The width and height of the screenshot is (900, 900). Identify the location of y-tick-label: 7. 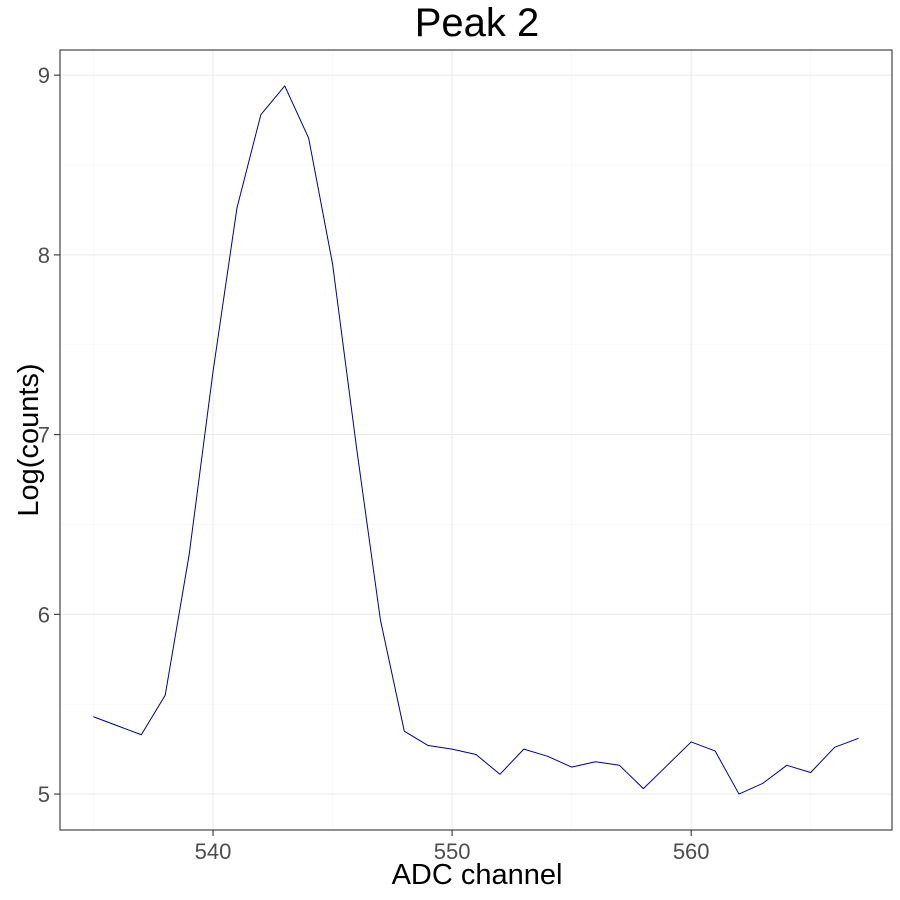
(44, 435).